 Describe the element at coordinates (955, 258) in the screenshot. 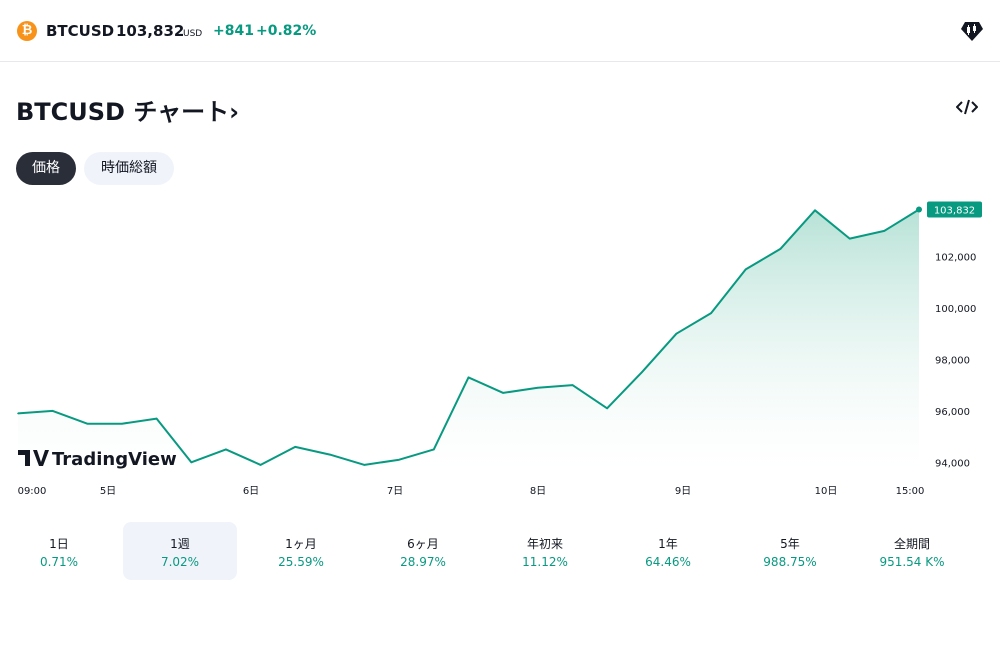

I see `y-tick-label: 102,000` at that location.